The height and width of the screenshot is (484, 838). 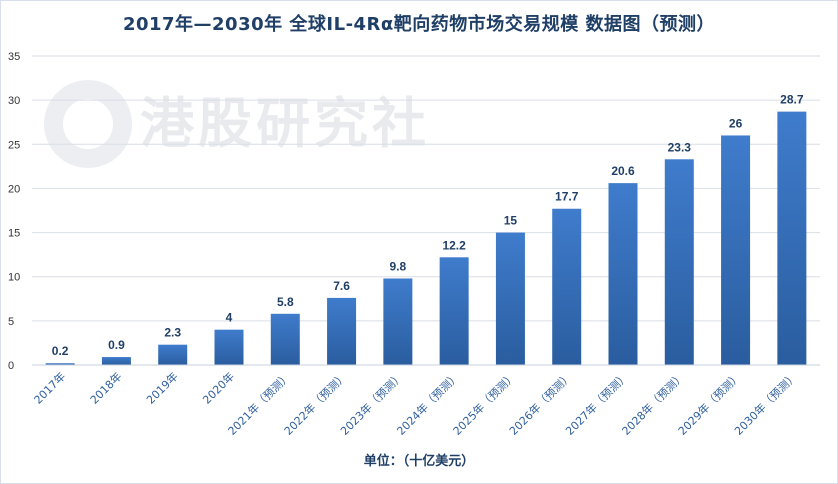 I want to click on y-tick-label: 10, so click(x=14, y=278).